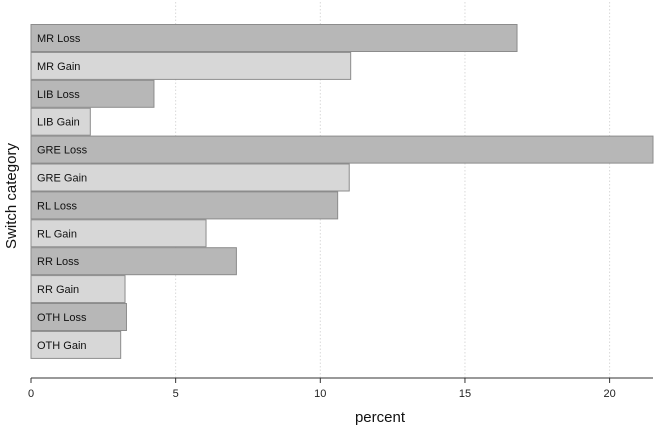 This screenshot has width=657, height=430. I want to click on category-label: RR Loss, so click(58, 262).